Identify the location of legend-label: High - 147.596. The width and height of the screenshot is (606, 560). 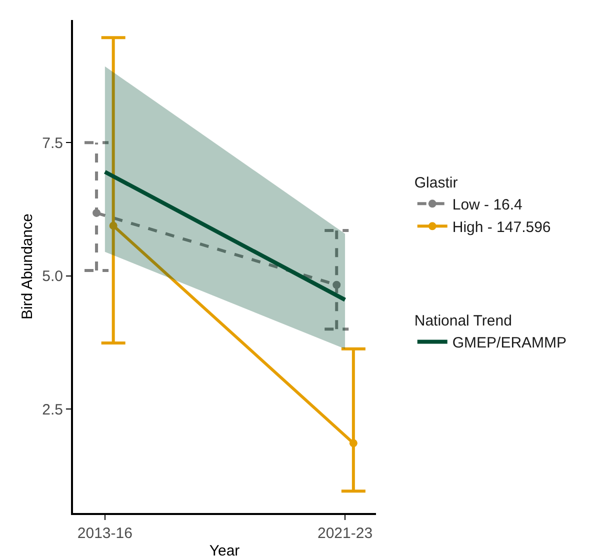
(501, 227).